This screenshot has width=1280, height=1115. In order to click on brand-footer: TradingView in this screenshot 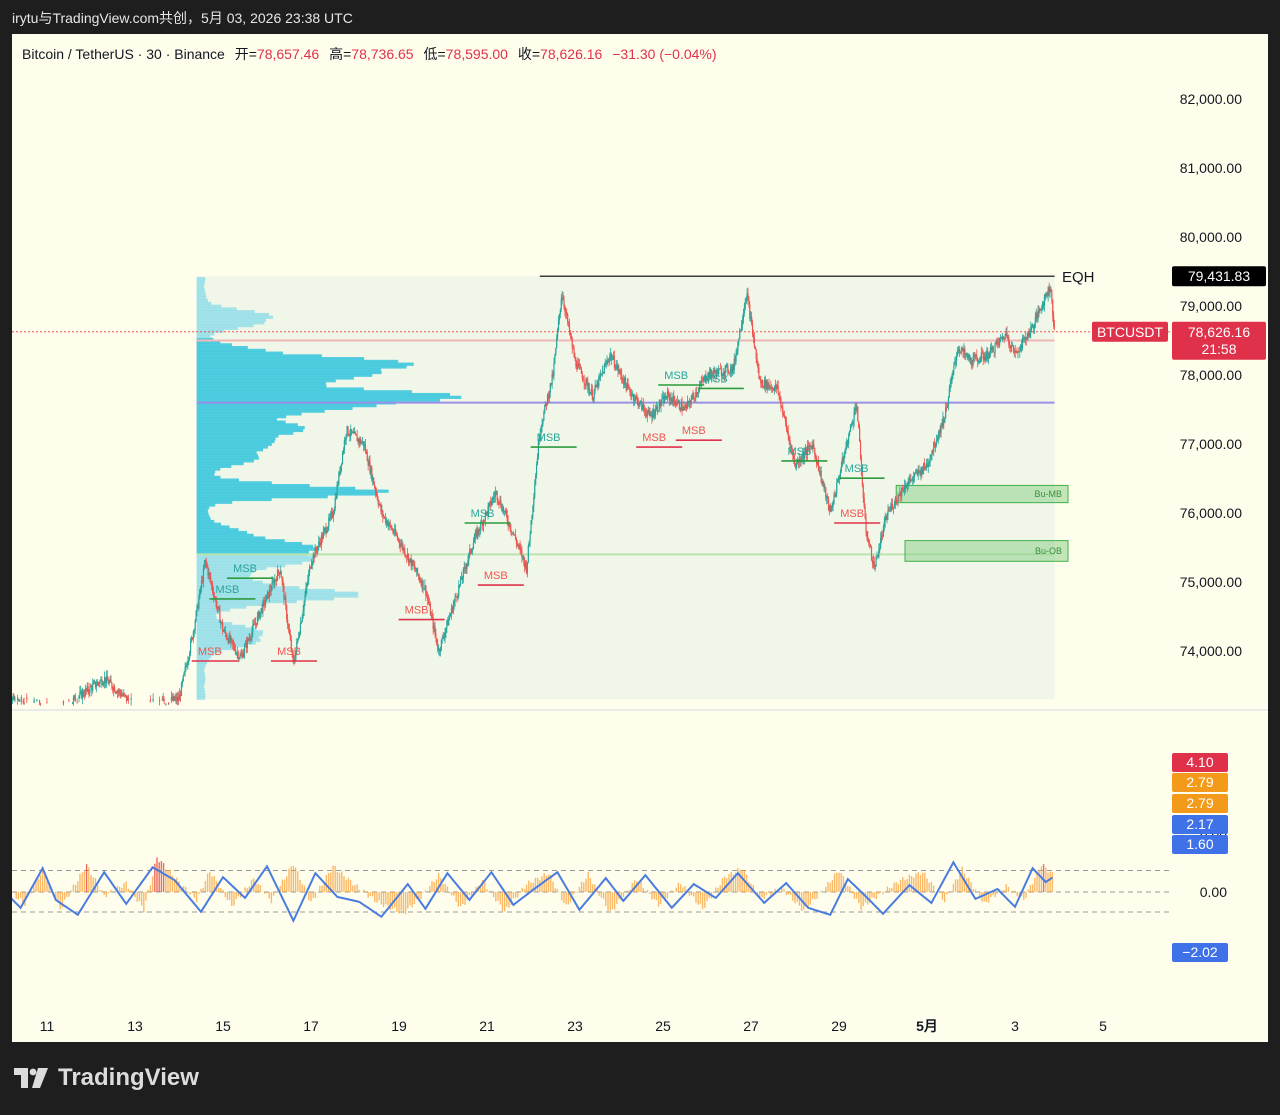, I will do `click(106, 1078)`.